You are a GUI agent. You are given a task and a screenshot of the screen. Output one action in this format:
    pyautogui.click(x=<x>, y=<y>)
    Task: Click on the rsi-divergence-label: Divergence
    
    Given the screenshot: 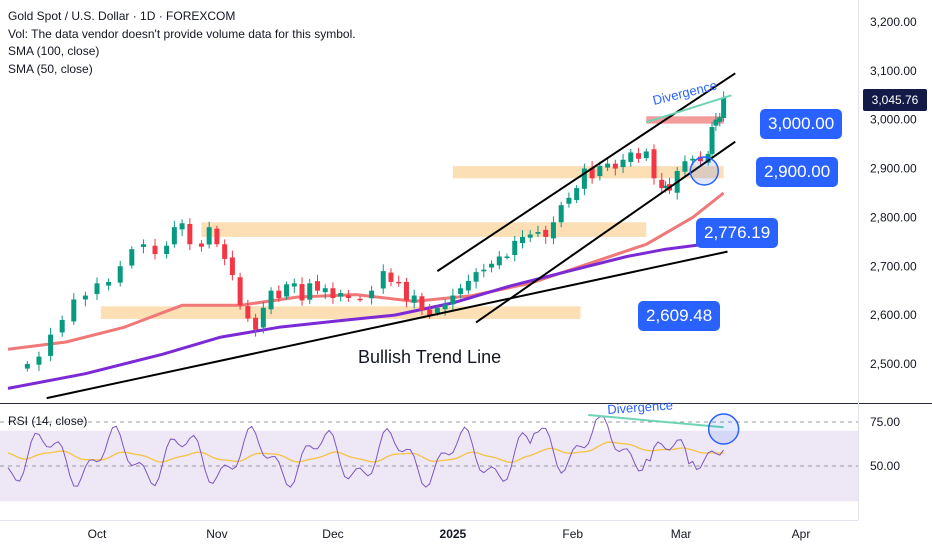 What is the action you would take?
    pyautogui.click(x=640, y=407)
    